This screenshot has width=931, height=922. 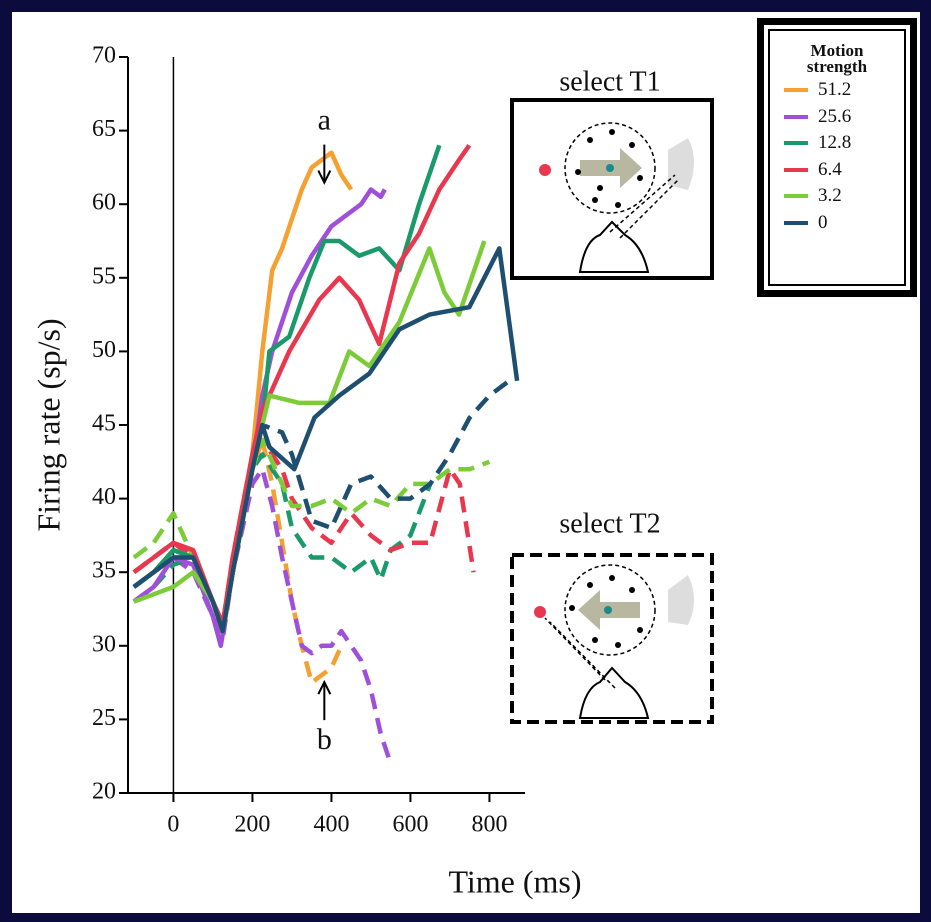 What do you see at coordinates (104, 644) in the screenshot?
I see `y-tick-label: 30` at bounding box center [104, 644].